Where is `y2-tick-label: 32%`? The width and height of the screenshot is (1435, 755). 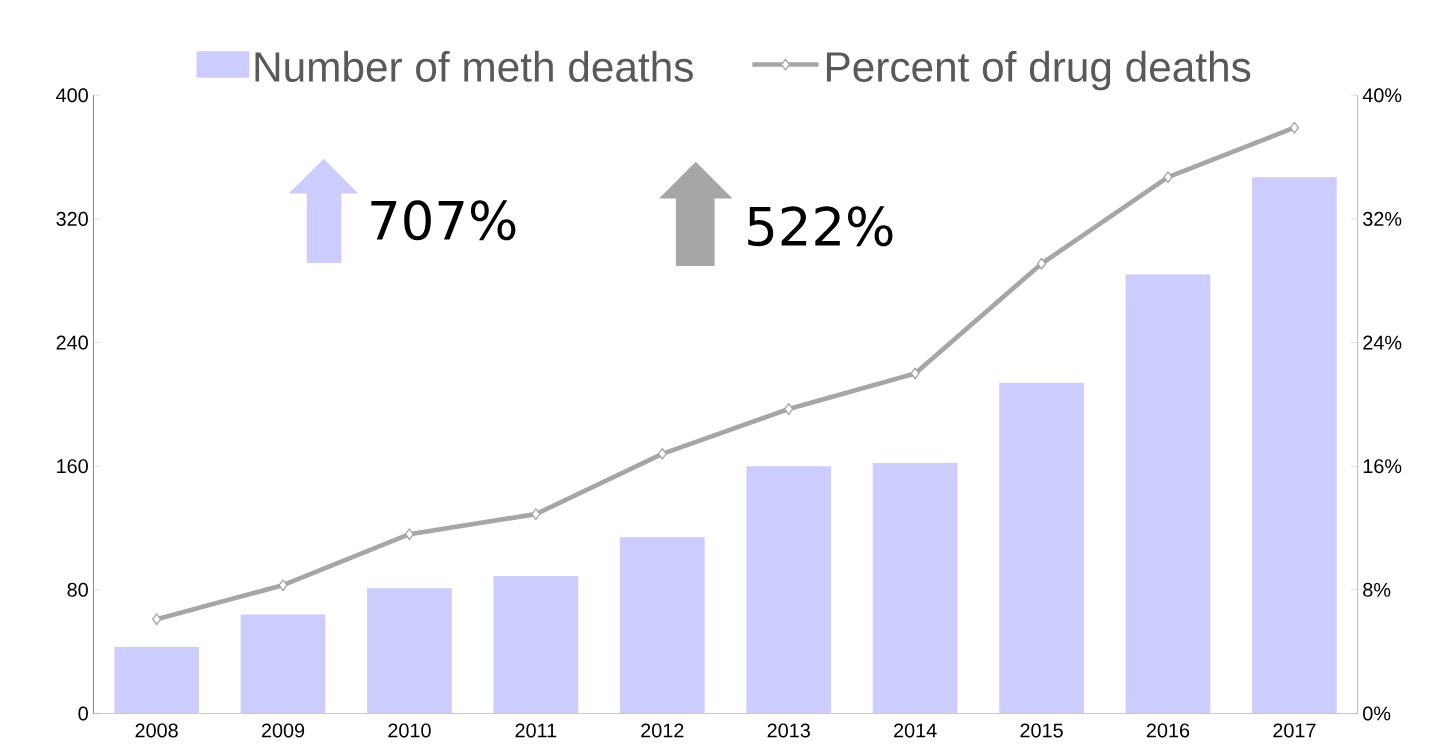 y2-tick-label: 32% is located at coordinates (1382, 218).